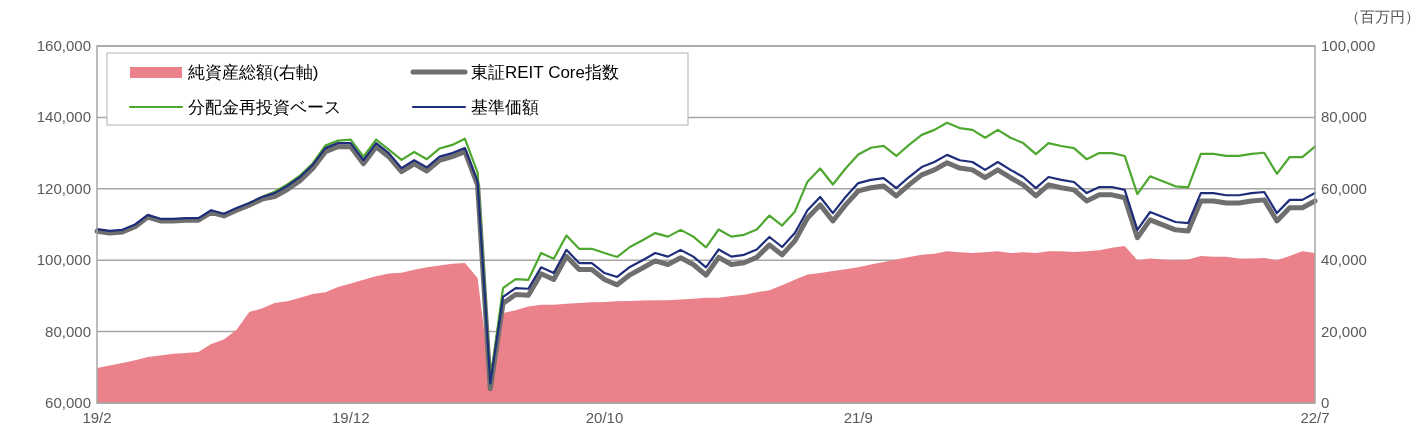  What do you see at coordinates (604, 417) in the screenshot?
I see `x-tick-label: 20/10` at bounding box center [604, 417].